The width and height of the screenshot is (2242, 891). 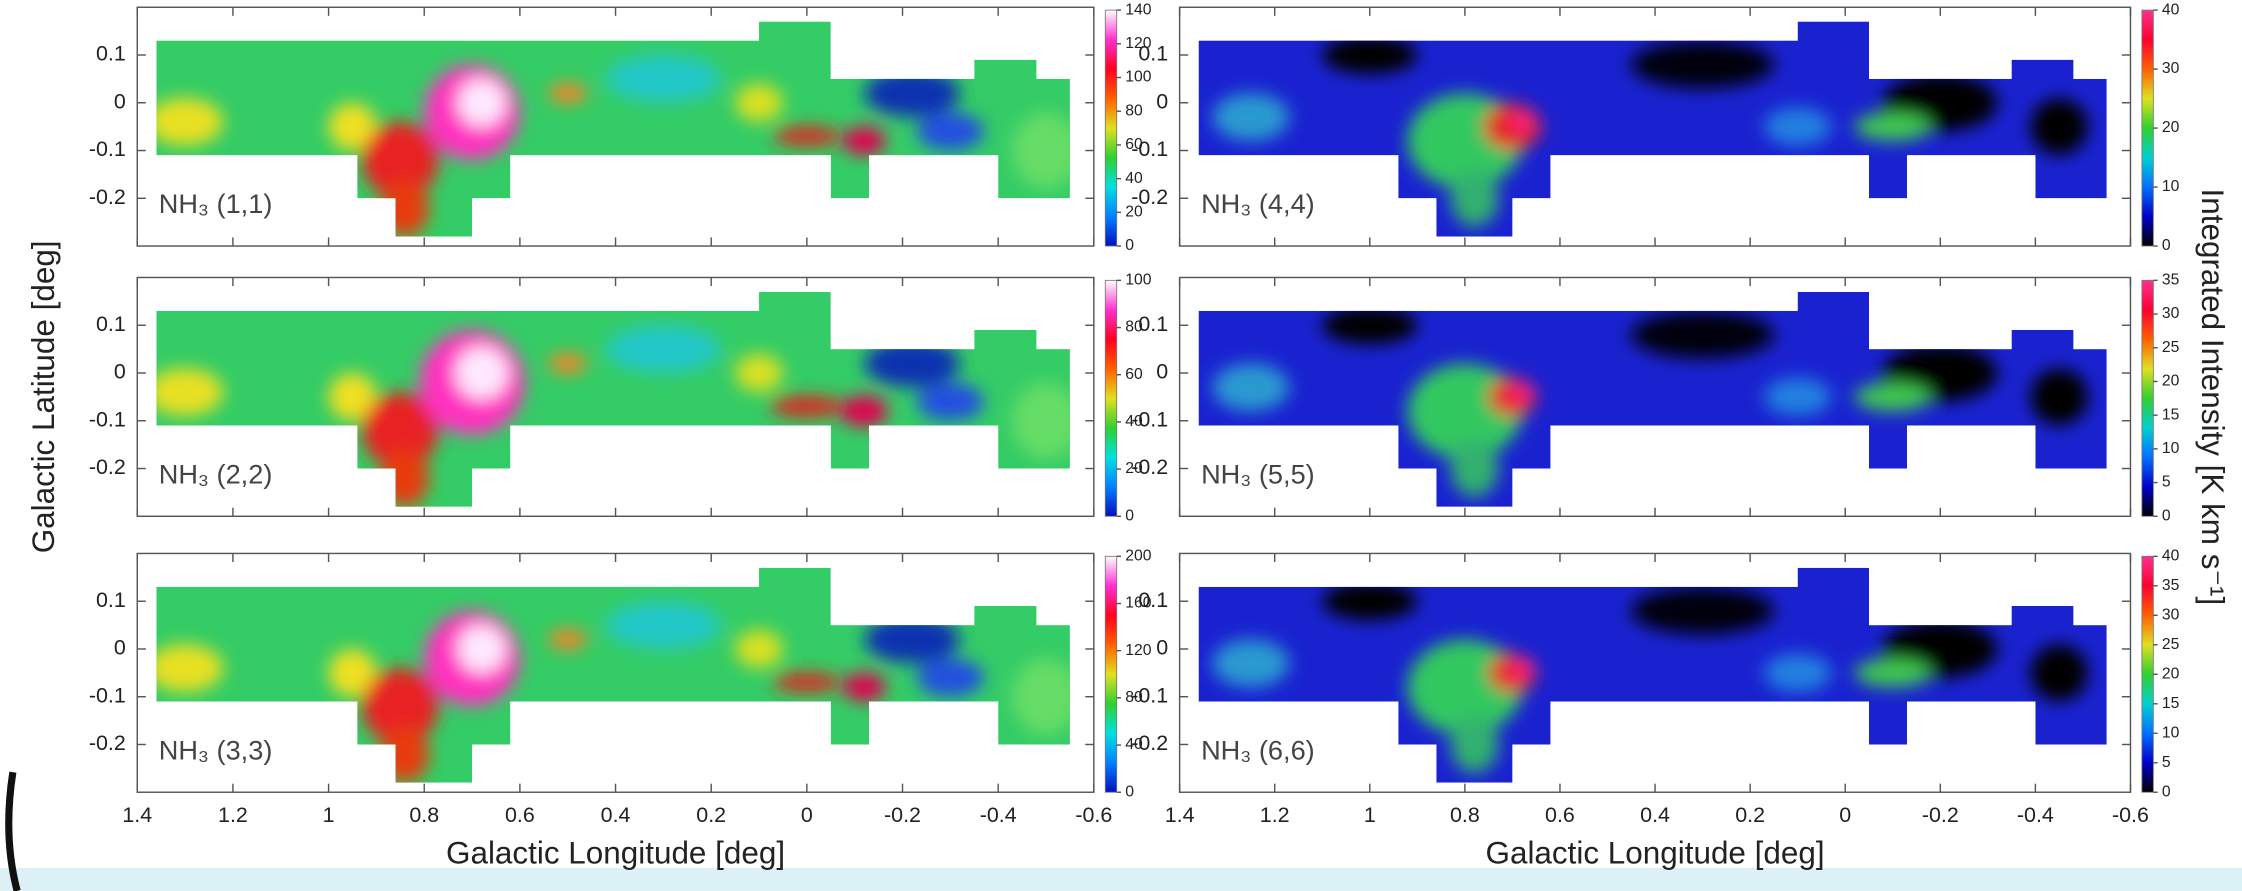 What do you see at coordinates (1258, 203) in the screenshot?
I see `panel-label: NH₃ (4,4)` at bounding box center [1258, 203].